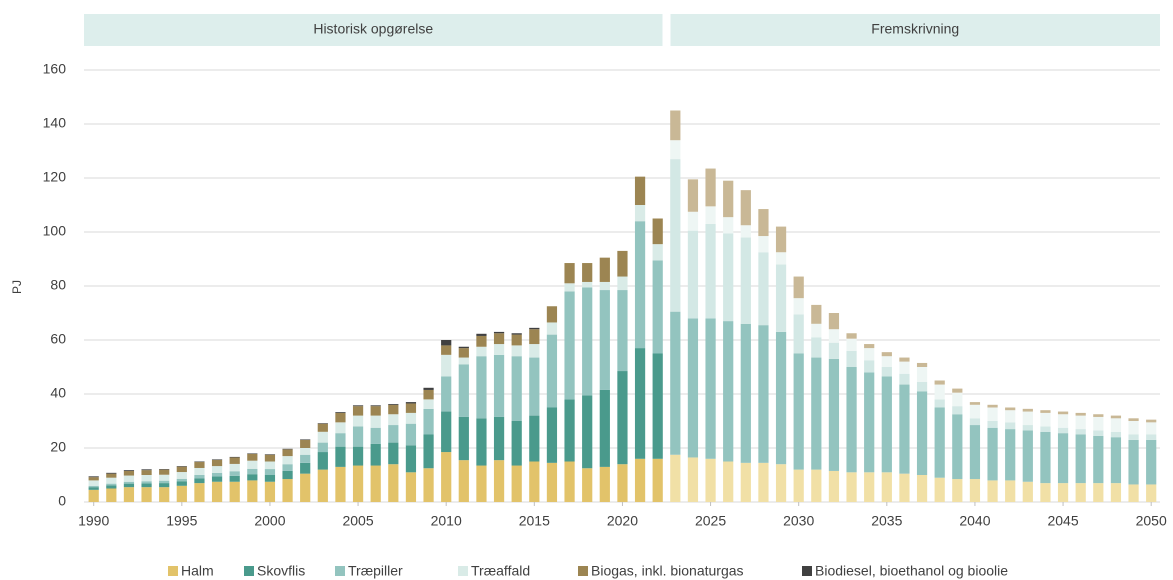 This screenshot has height=580, width=1173. What do you see at coordinates (58, 339) in the screenshot?
I see `y-tick-label: 60` at bounding box center [58, 339].